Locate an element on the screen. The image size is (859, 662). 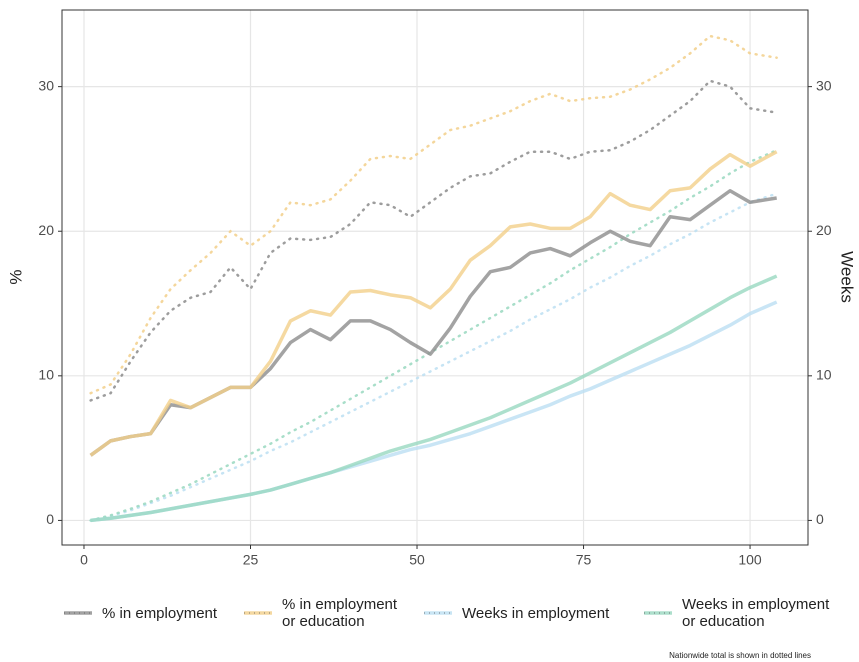
legend-entry: Weeks in employment or education is located at coordinates (750, 613).